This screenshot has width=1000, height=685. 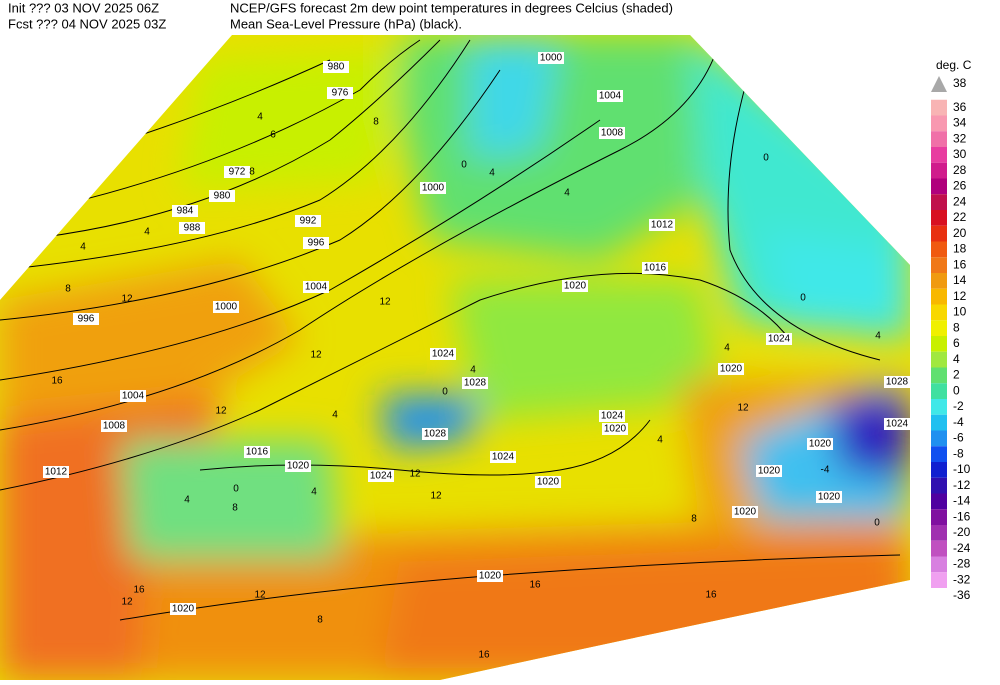 I want to click on legend-label: -2, so click(x=958, y=406).